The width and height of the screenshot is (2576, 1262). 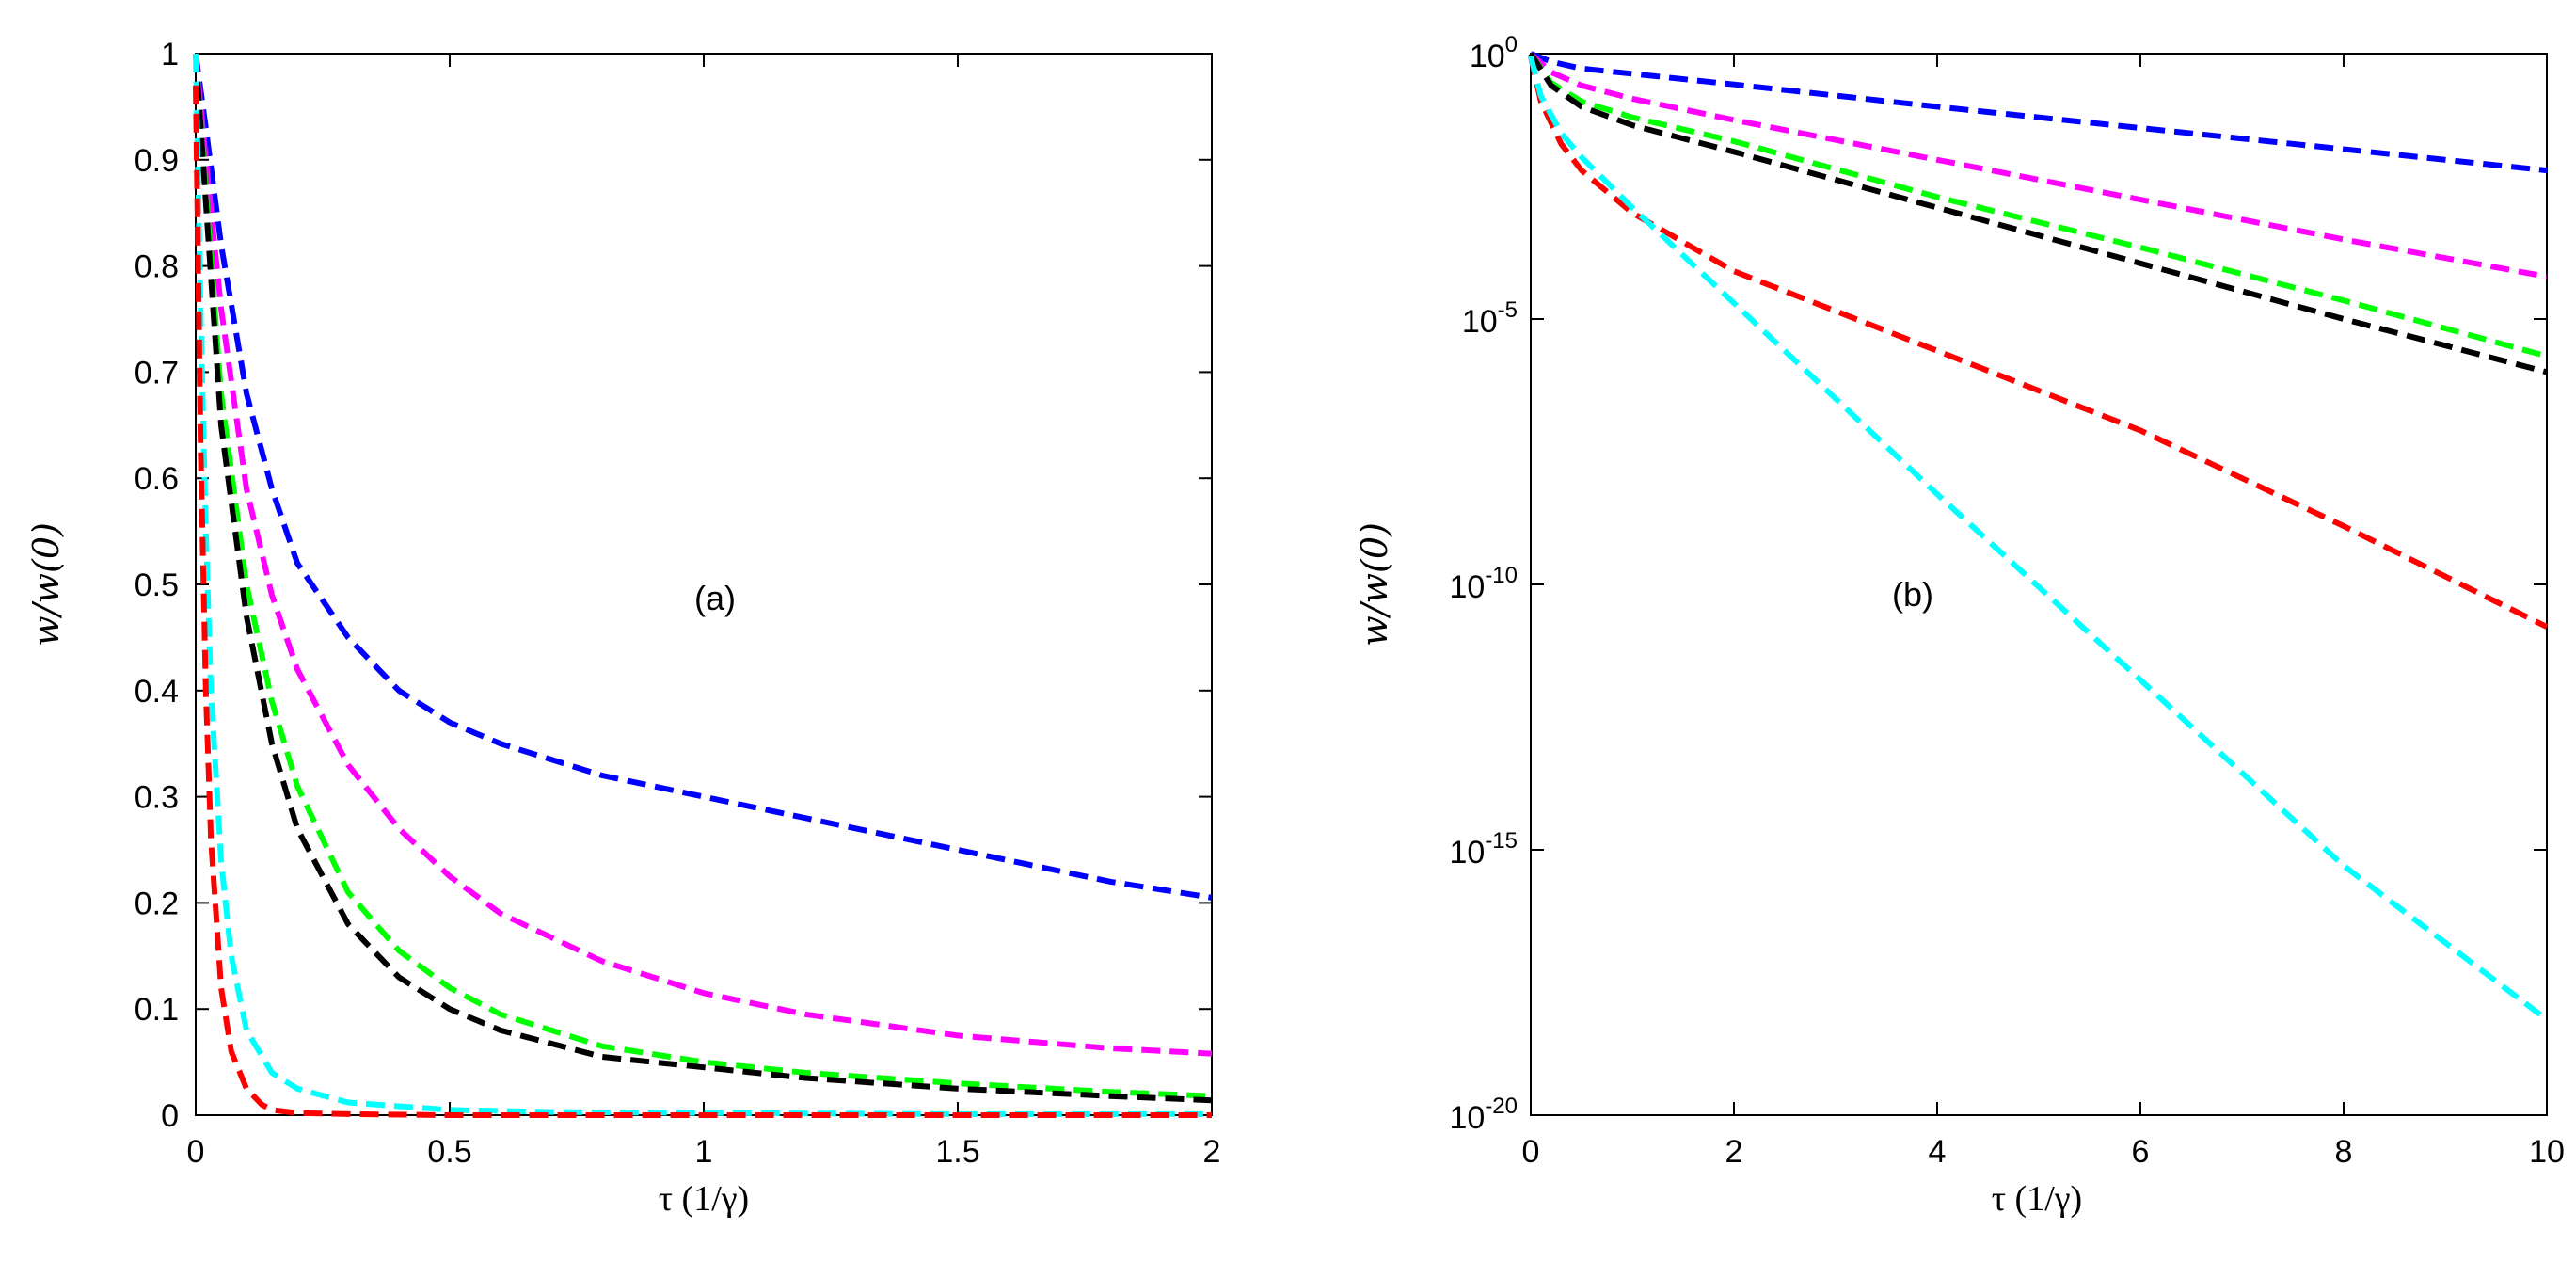 What do you see at coordinates (157, 267) in the screenshot?
I see `panel-a-y-tick-label: 0.8` at bounding box center [157, 267].